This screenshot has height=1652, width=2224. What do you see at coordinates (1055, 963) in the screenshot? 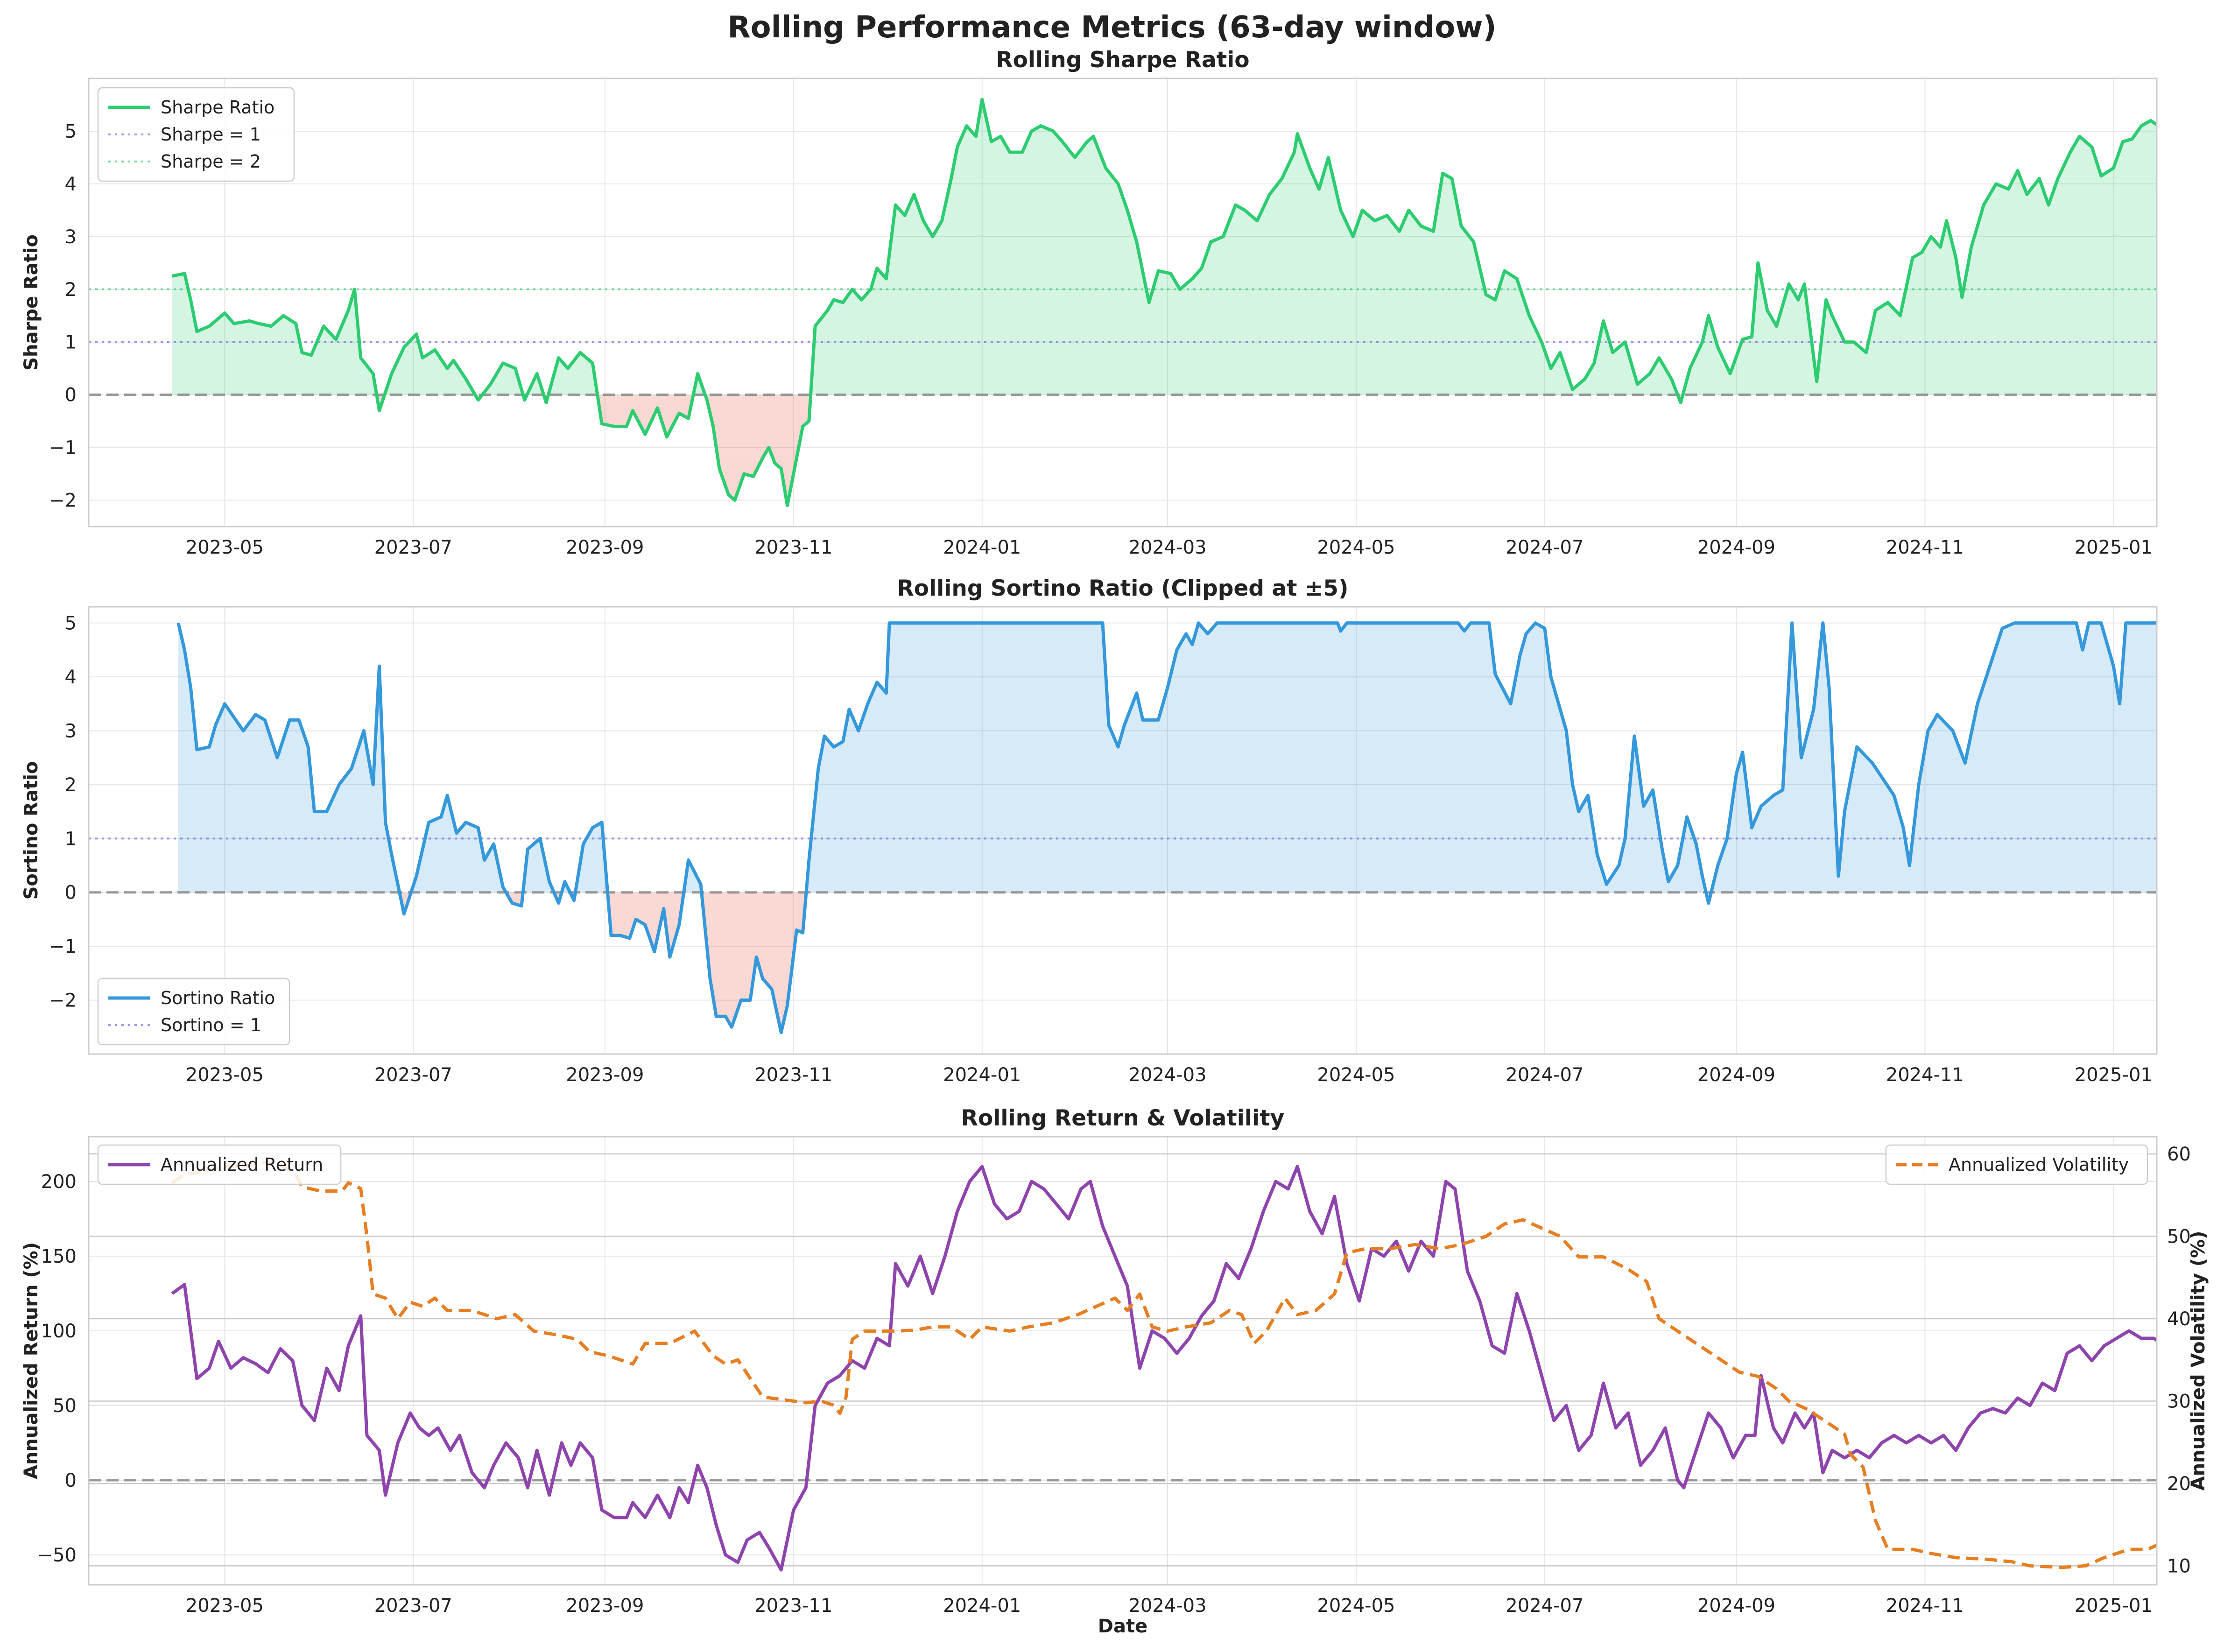
I see `negative-fill-area` at bounding box center [1055, 963].